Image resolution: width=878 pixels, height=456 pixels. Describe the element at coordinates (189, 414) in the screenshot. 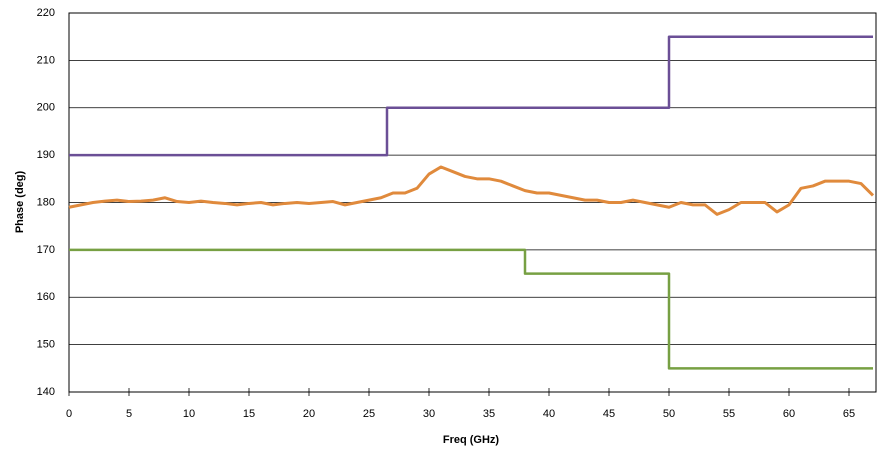

I see `x-tick-label: 10` at that location.